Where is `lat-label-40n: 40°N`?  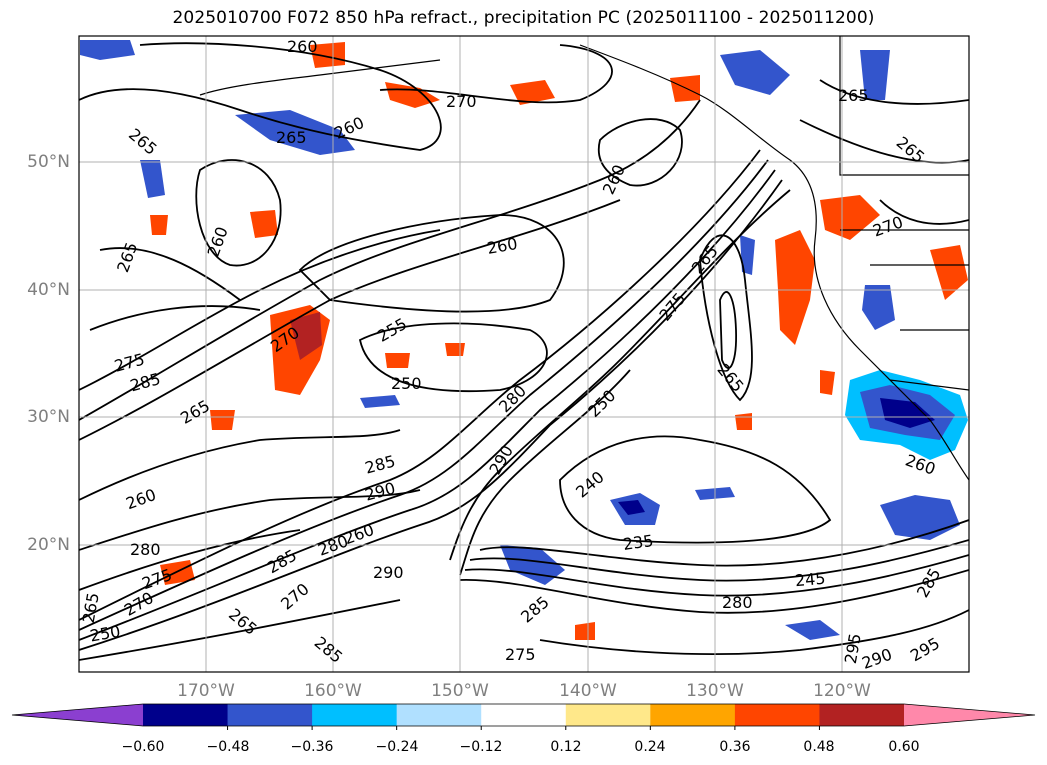
lat-label-40n: 40°N is located at coordinates (48, 290).